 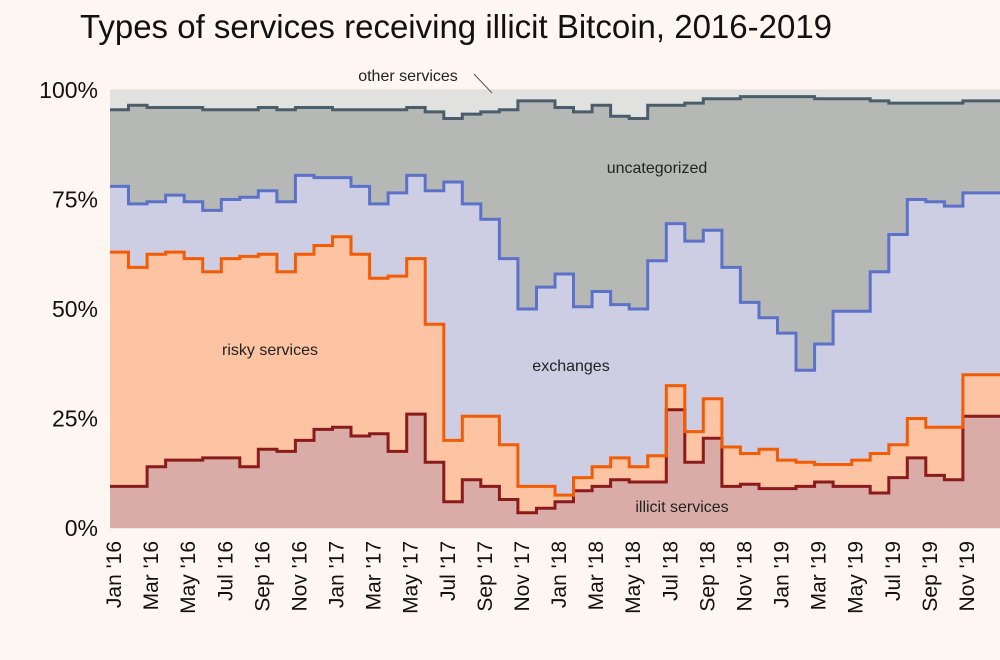 I want to click on y-tick-label: 50%, so click(x=75, y=309).